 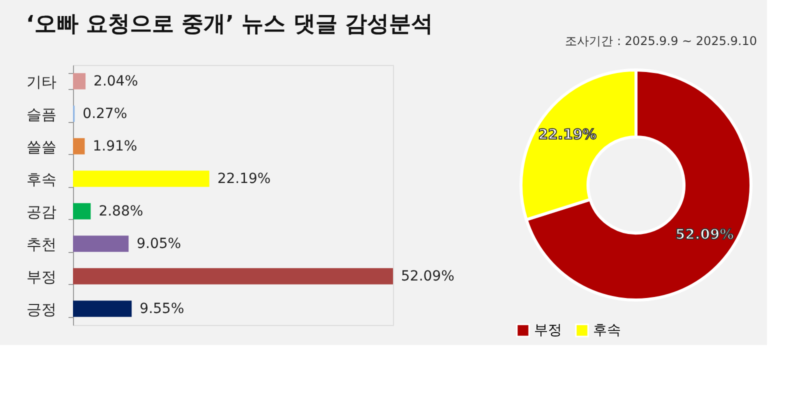 What do you see at coordinates (41, 147) in the screenshot?
I see `y-tick-label: 쓸쓸` at bounding box center [41, 147].